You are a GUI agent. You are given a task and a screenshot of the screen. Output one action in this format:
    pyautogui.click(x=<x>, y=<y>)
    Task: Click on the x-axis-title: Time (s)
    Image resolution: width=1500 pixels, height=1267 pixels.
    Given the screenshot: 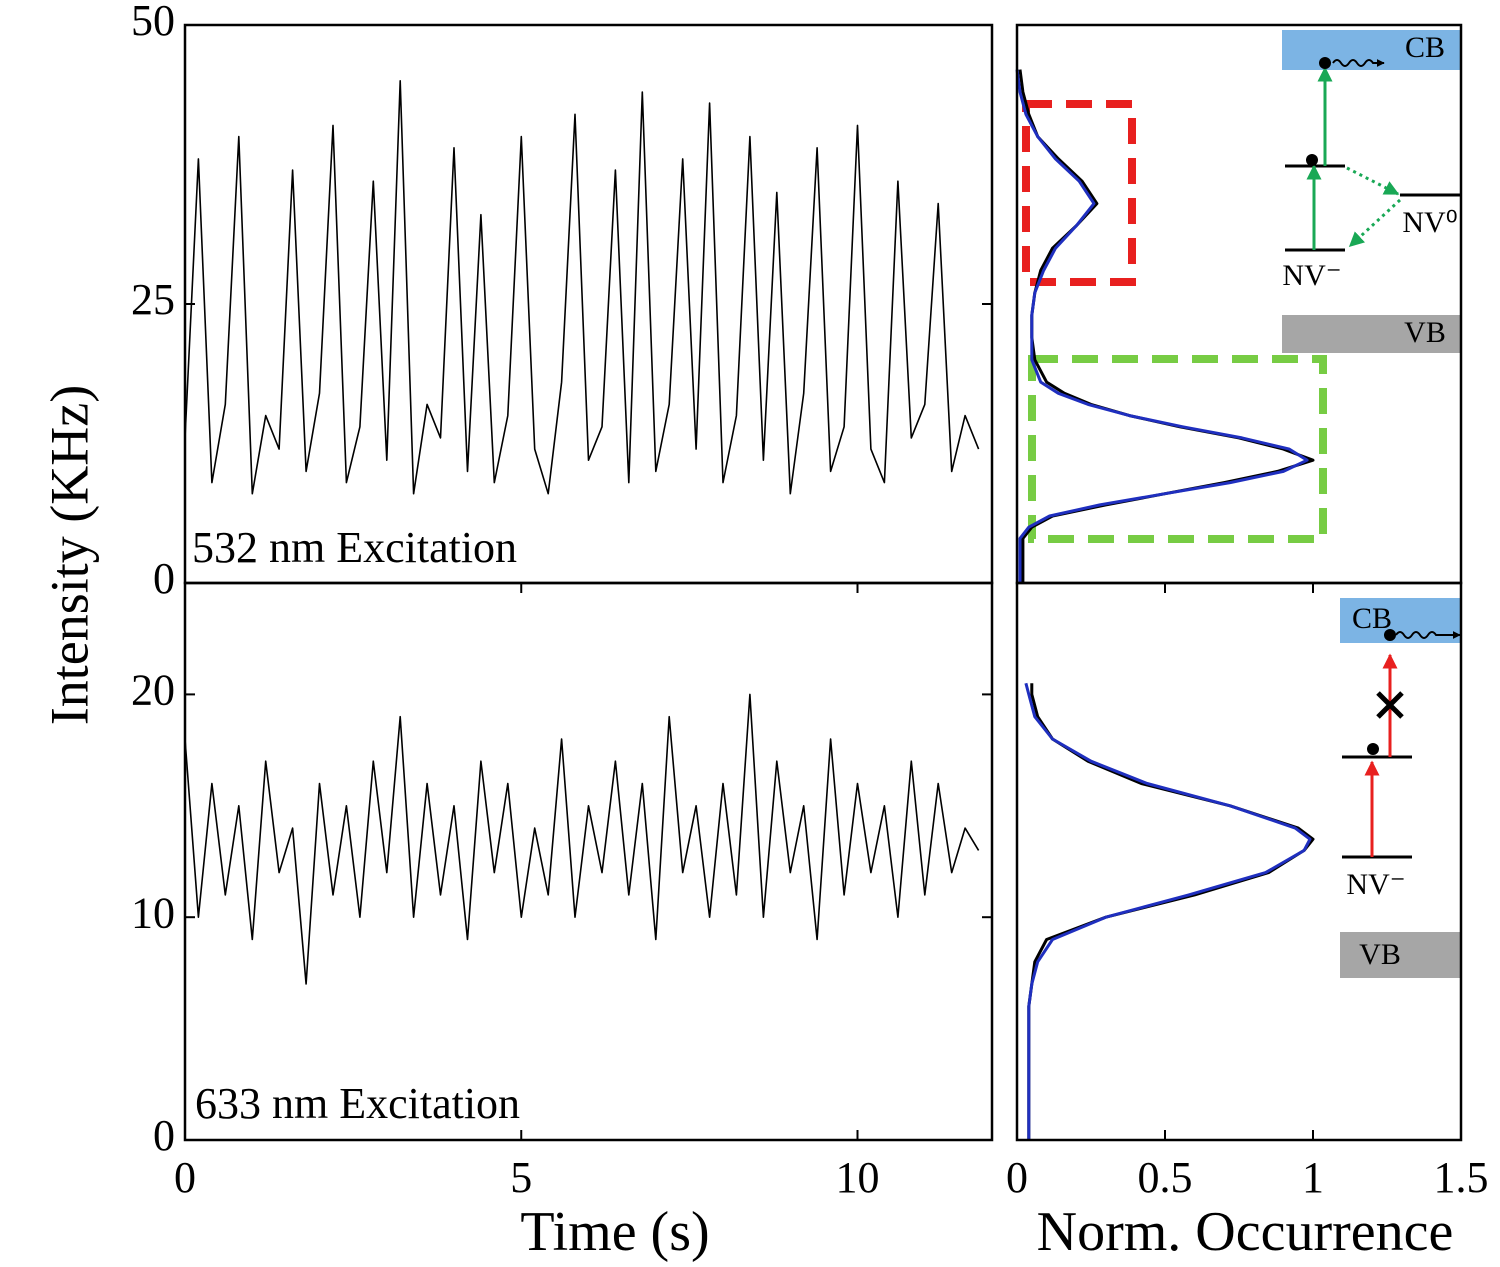 What is the action you would take?
    pyautogui.click(x=614, y=1232)
    